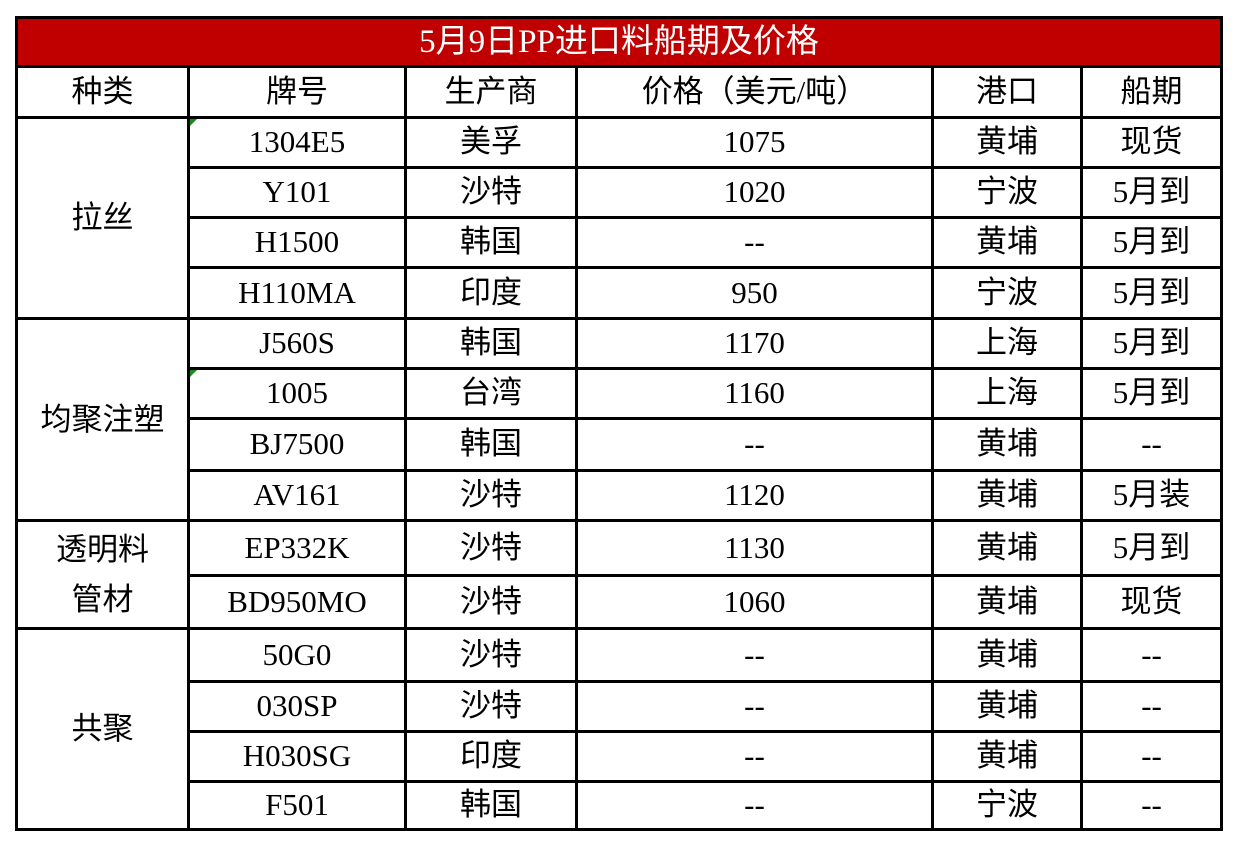  What do you see at coordinates (102, 92) in the screenshot?
I see `header-category: 种类` at bounding box center [102, 92].